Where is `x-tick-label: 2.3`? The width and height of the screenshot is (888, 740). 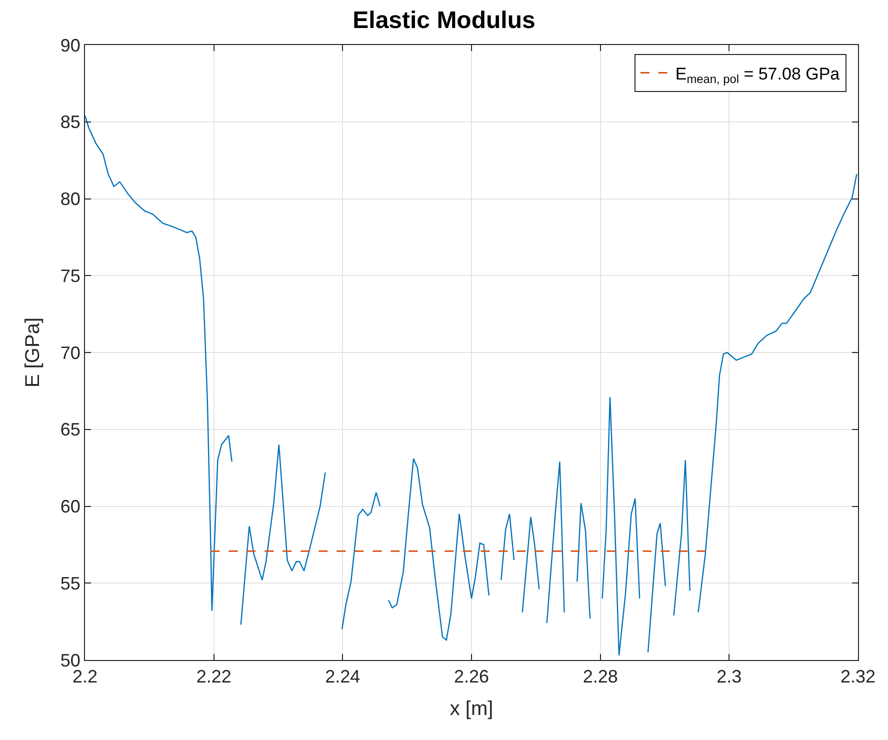 x-tick-label: 2.3 is located at coordinates (729, 676).